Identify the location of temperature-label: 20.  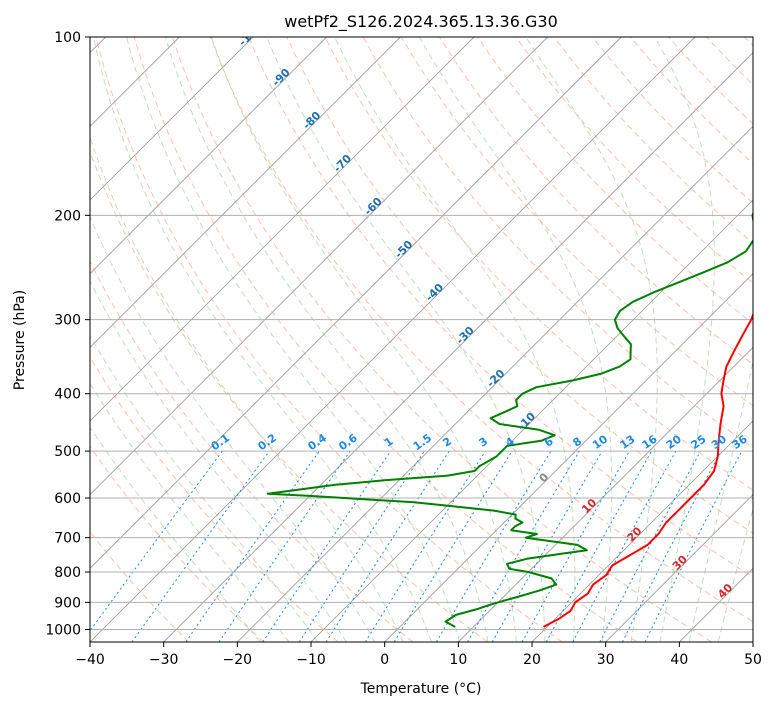
(635, 534).